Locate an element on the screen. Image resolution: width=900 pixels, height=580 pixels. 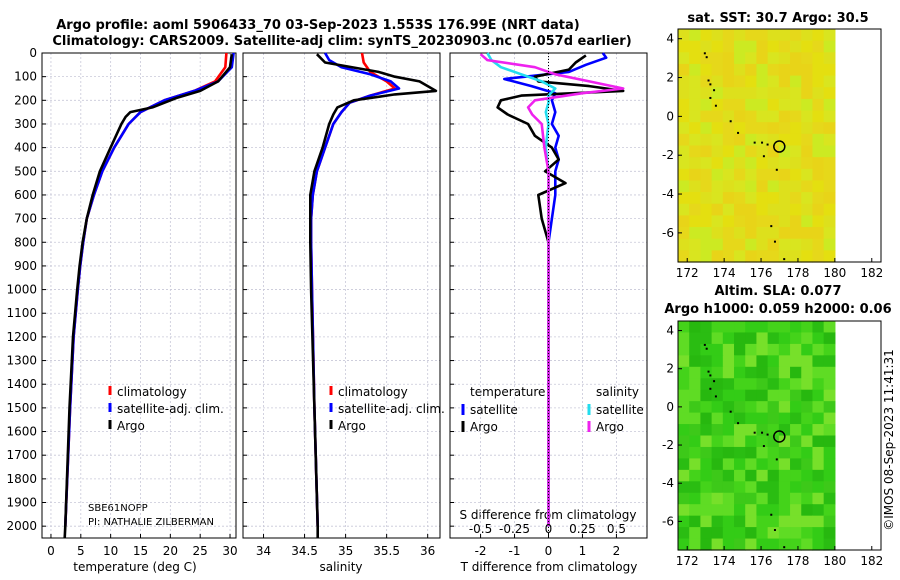
legend-label-satellite: satellite-adj. clim. is located at coordinates (391, 409).